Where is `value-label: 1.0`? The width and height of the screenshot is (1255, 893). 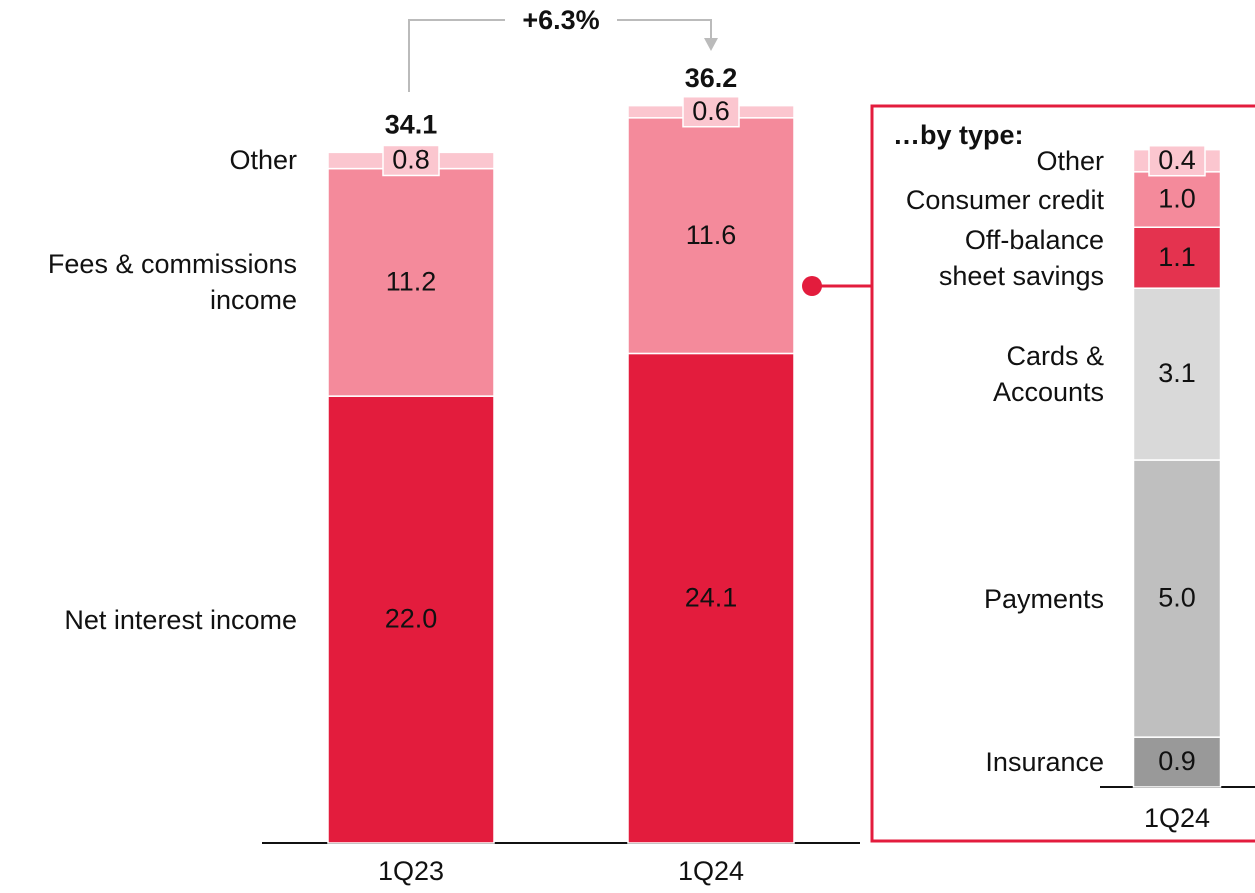 value-label: 1.0 is located at coordinates (1177, 199).